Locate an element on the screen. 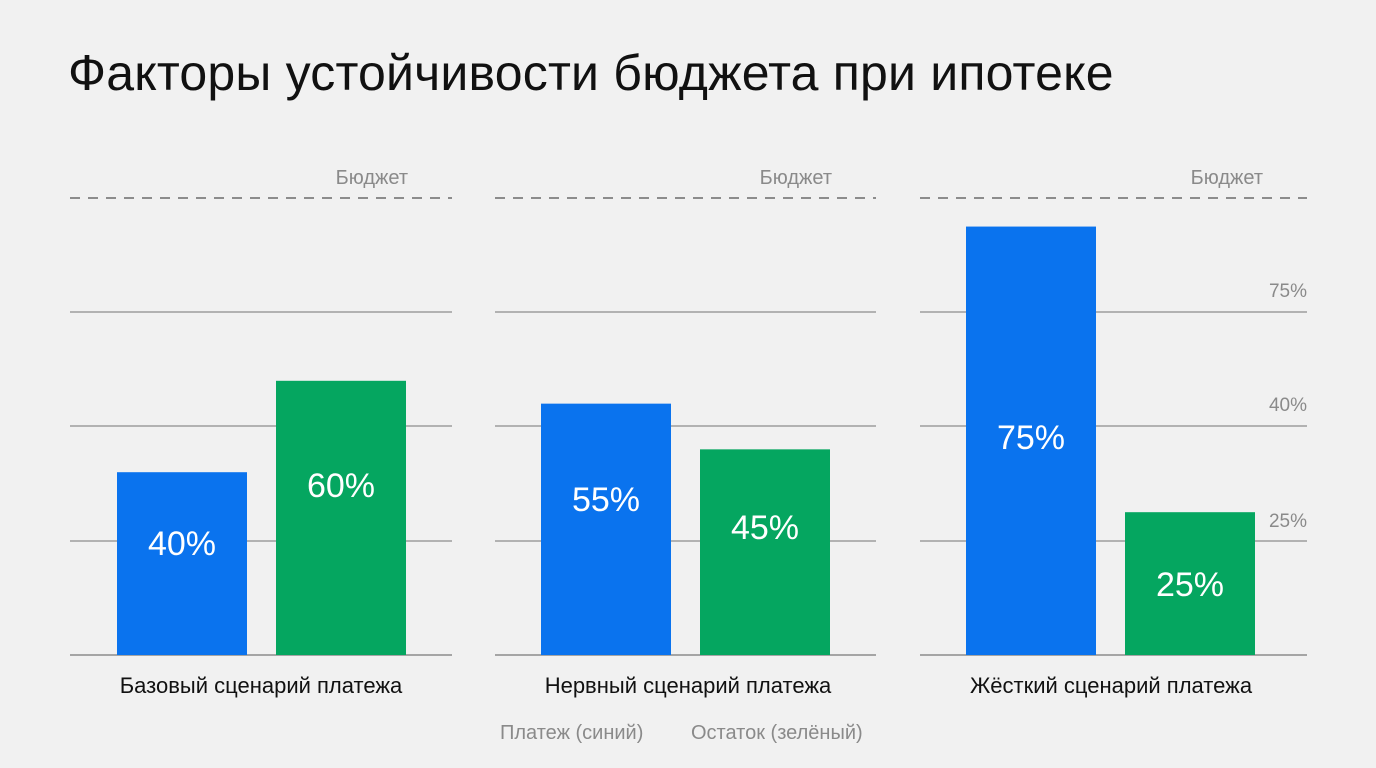 The image size is (1376, 768). legend-payment: Платеж (синий) is located at coordinates (572, 733).